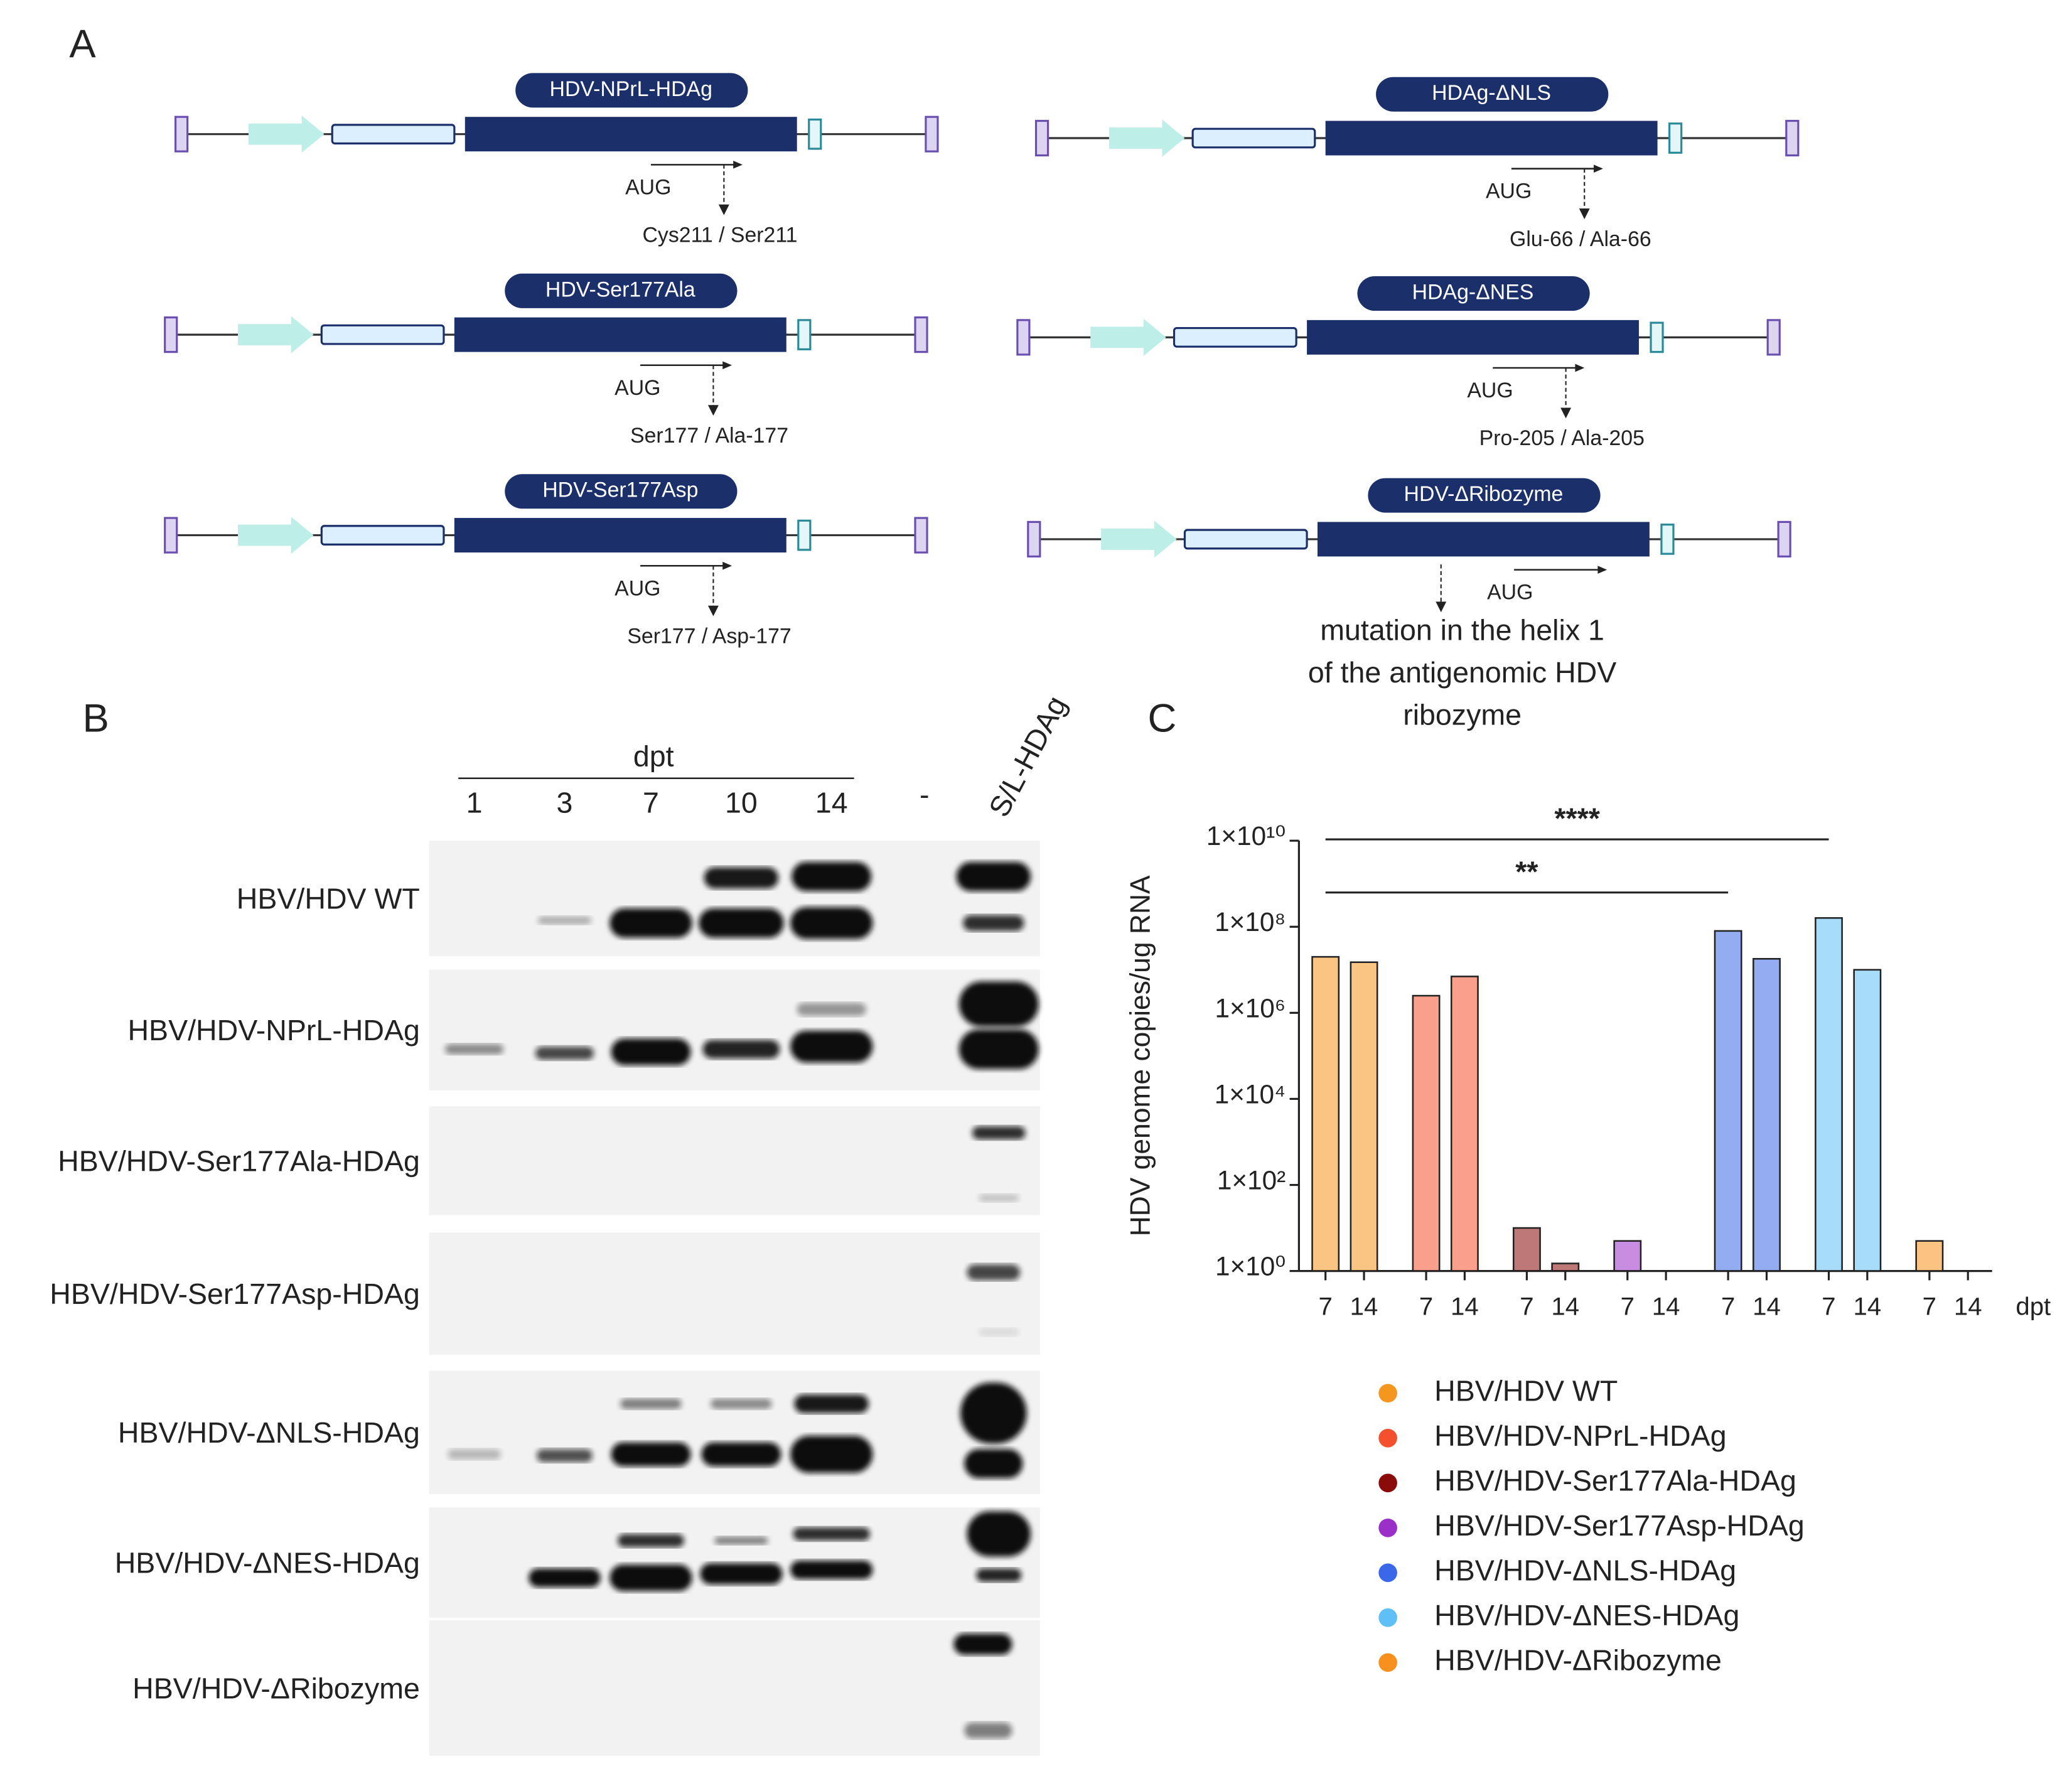 The height and width of the screenshot is (1781, 2072). What do you see at coordinates (1615, 1481) in the screenshot?
I see `legend-label: HBV/HDV-Ser177Ala-HDAg` at bounding box center [1615, 1481].